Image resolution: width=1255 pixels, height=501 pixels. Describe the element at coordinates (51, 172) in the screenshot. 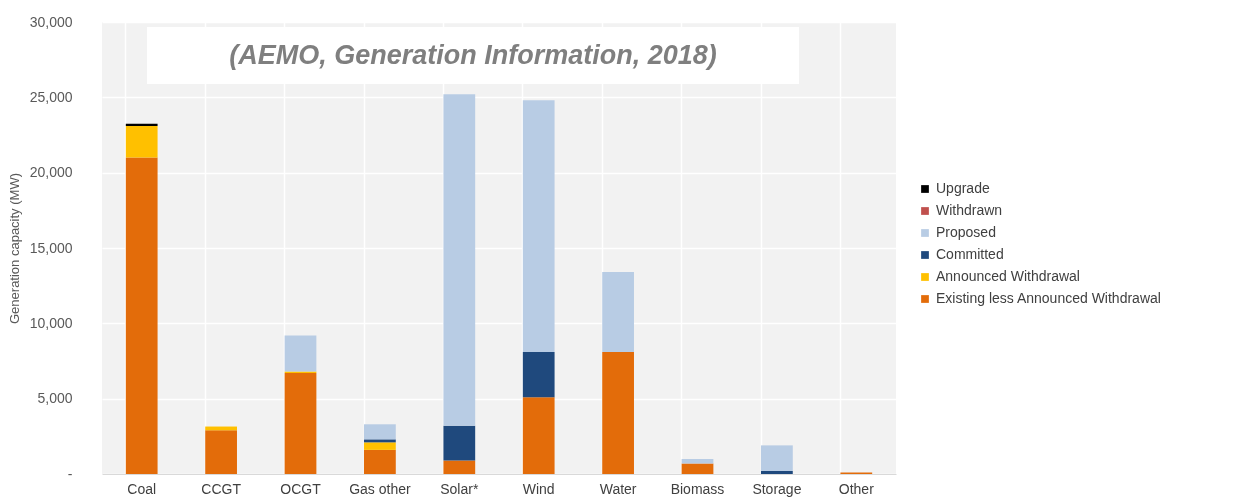

I see `y-tick-label: 20,000` at that location.